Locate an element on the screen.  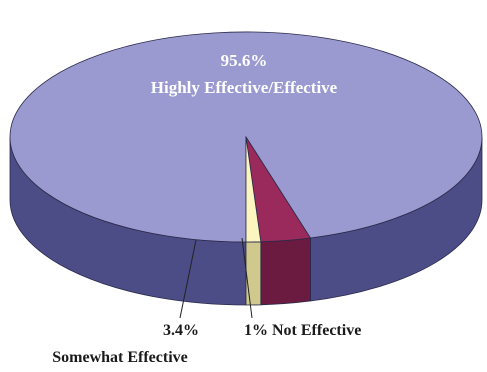
leader-line-somewhat is located at coordinates (188, 279).